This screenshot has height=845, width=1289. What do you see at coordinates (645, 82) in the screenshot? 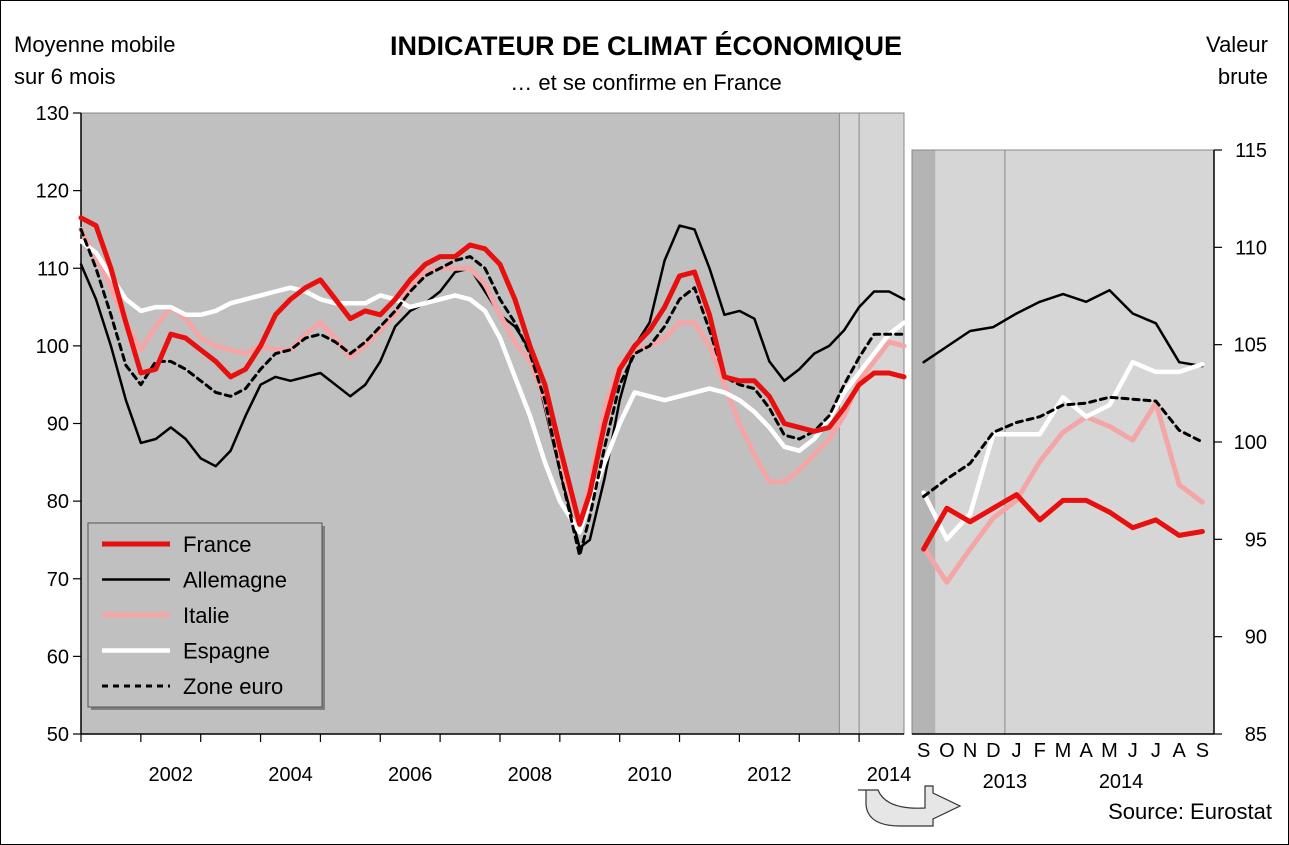
I see `chart-subtitle: … et se confirme en France` at bounding box center [645, 82].